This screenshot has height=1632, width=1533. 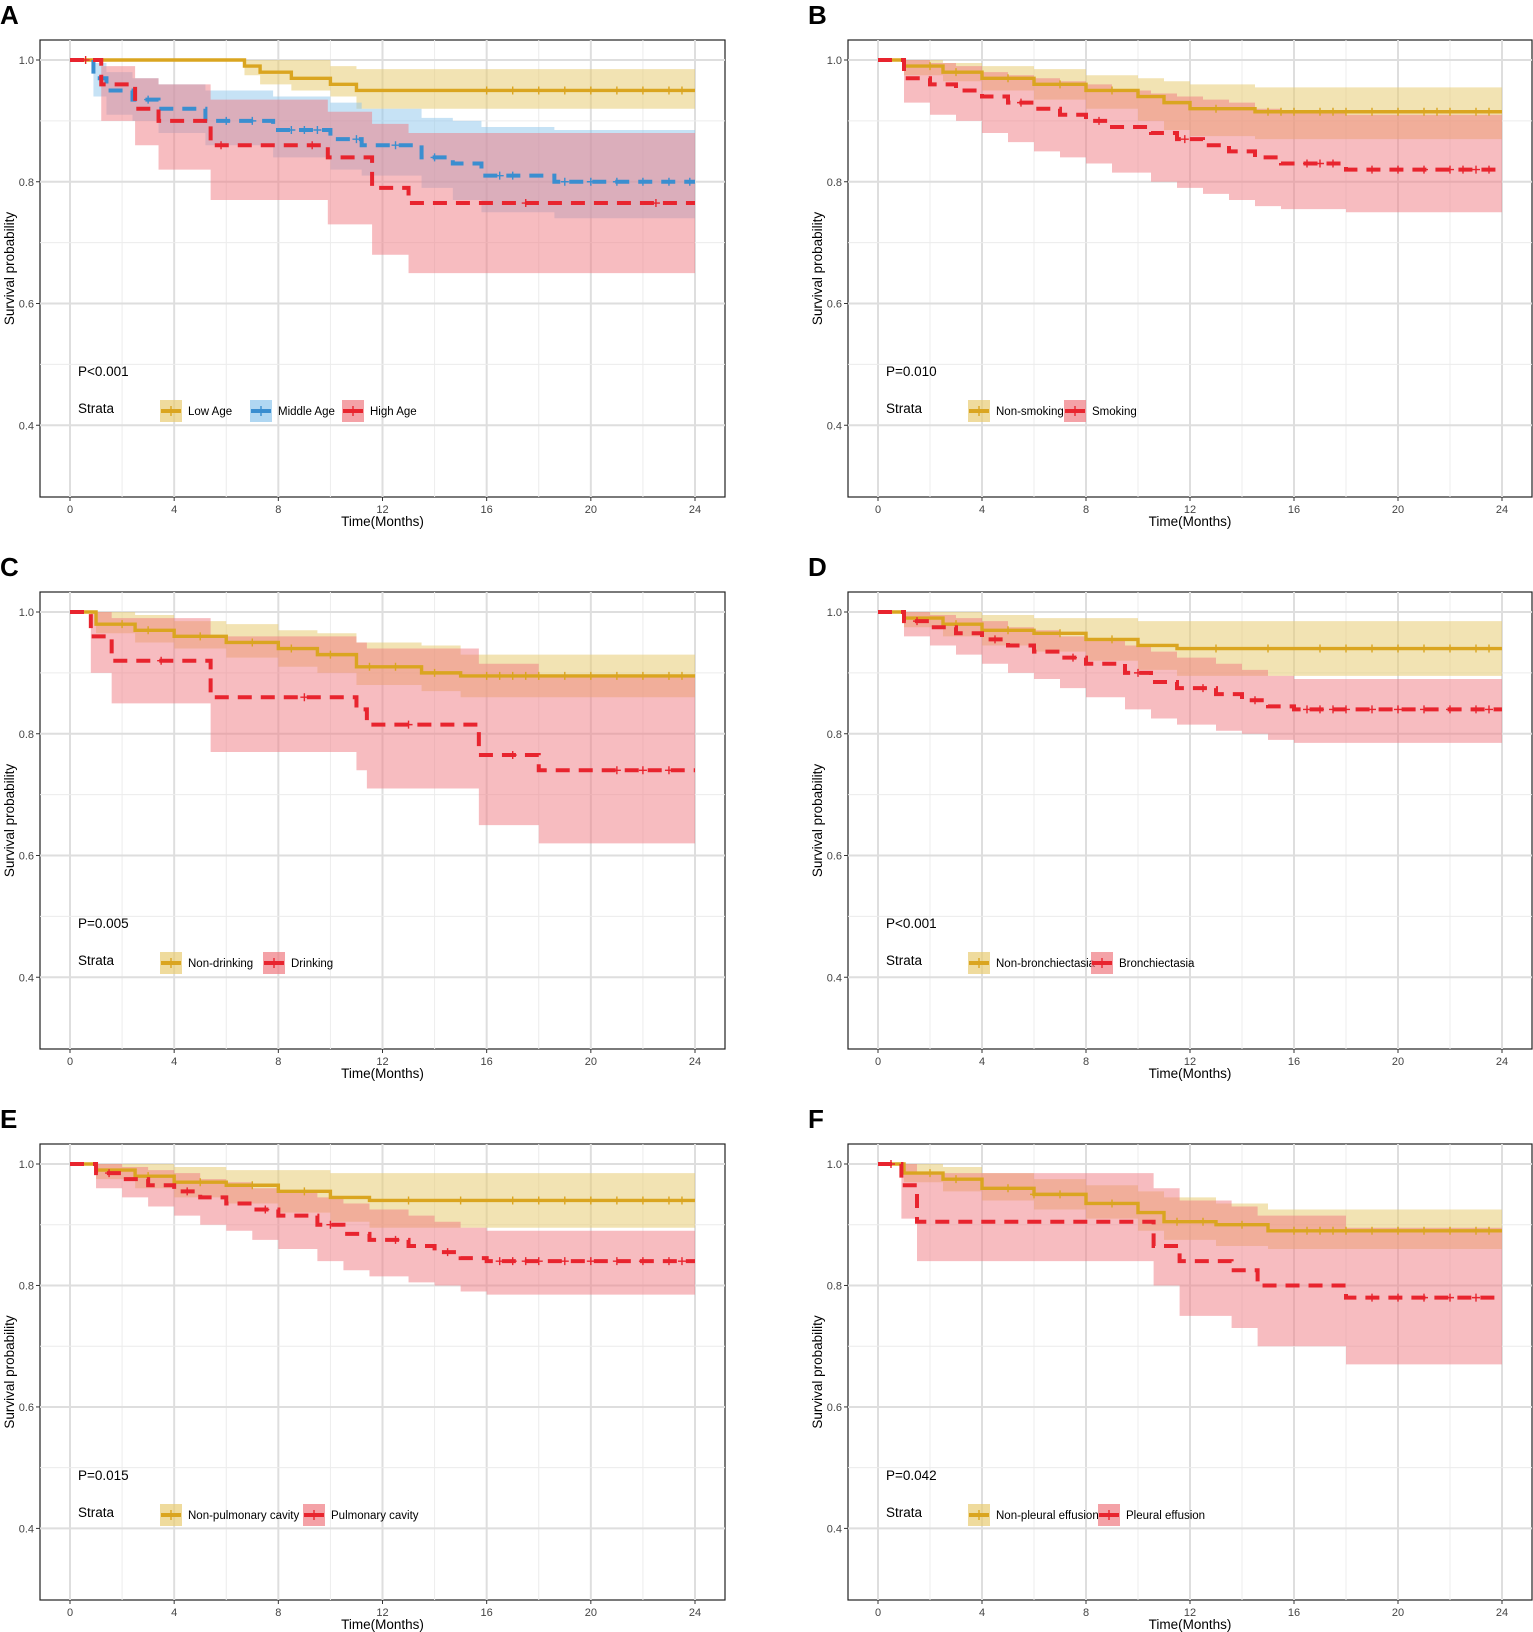 What do you see at coordinates (834, 305) in the screenshot?
I see `y-tick-label: 0.6` at bounding box center [834, 305].